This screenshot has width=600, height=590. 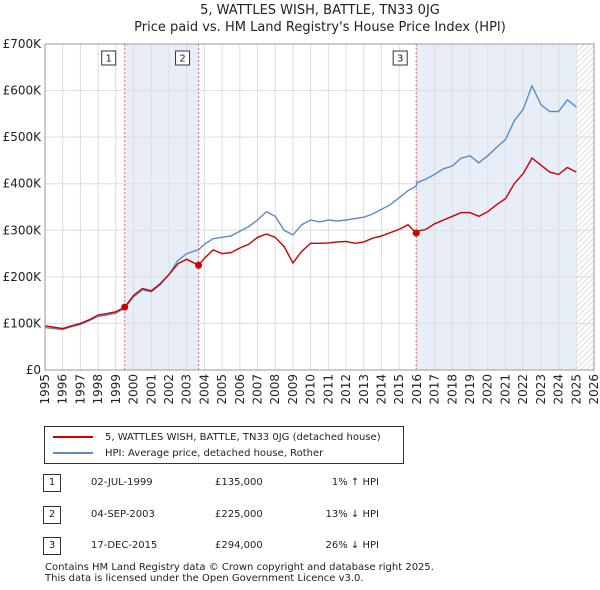 I want to click on sale-label: 3, so click(x=400, y=59).